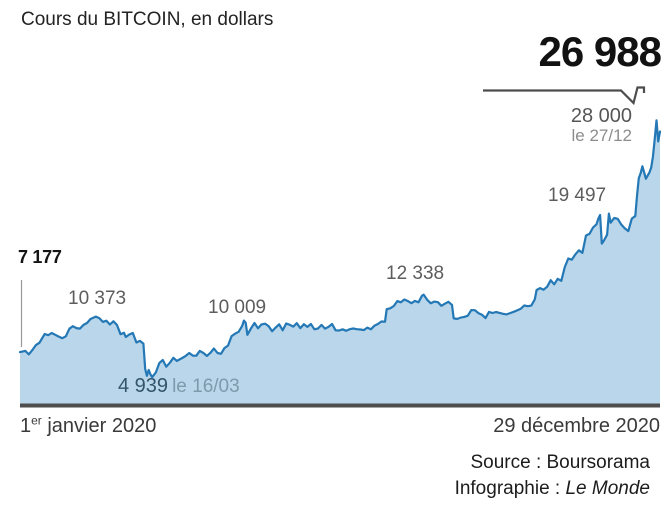 This screenshot has height=510, width=664. What do you see at coordinates (340, 405) in the screenshot?
I see `x-axis-baseline` at bounding box center [340, 405].